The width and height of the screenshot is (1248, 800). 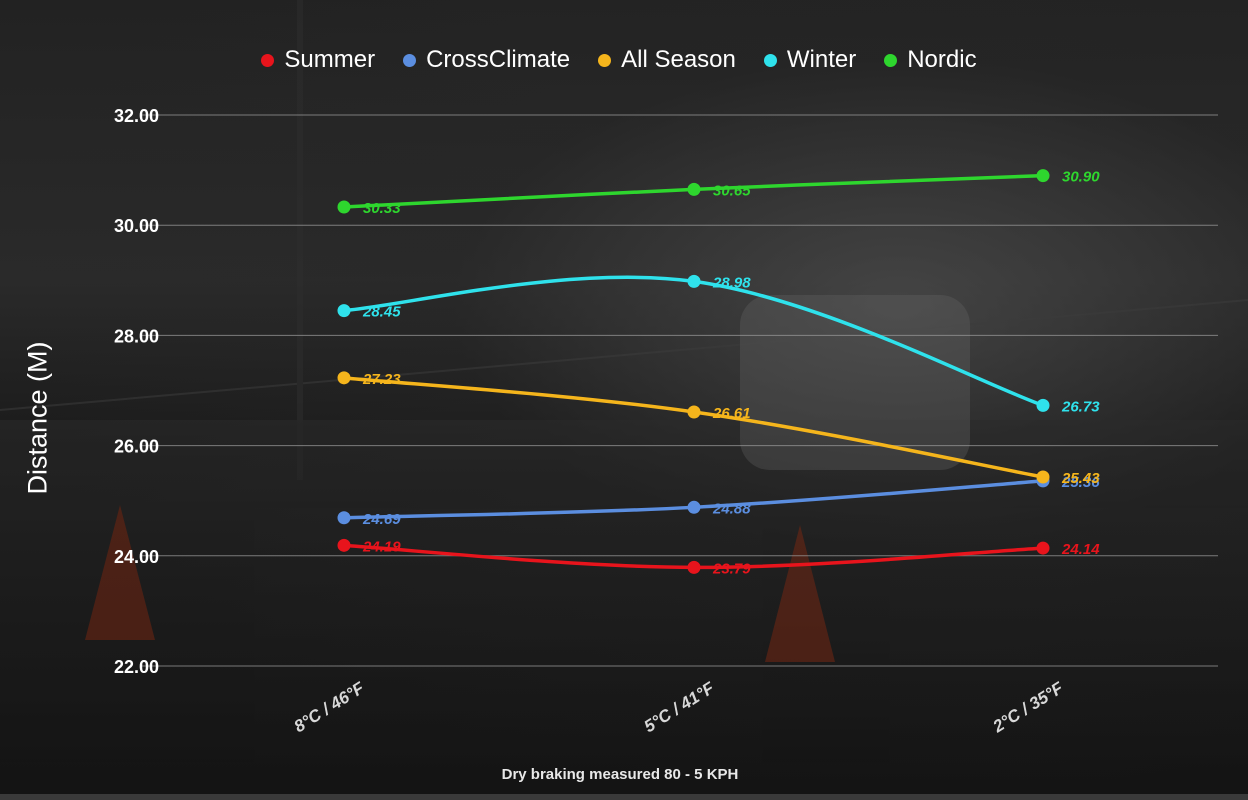 I want to click on legend-item-winter: Winter, so click(x=810, y=60).